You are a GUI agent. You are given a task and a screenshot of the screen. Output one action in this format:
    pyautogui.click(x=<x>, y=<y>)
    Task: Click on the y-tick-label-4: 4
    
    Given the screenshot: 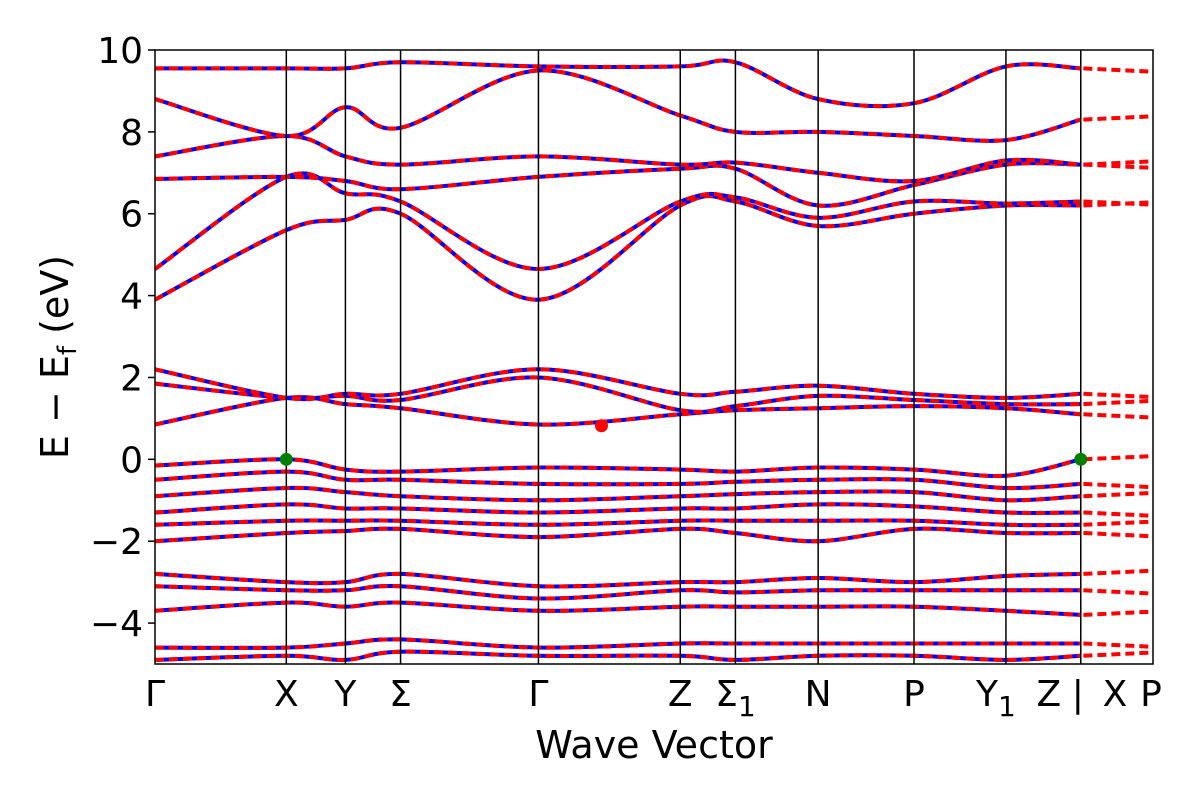 What is the action you would take?
    pyautogui.click(x=131, y=297)
    